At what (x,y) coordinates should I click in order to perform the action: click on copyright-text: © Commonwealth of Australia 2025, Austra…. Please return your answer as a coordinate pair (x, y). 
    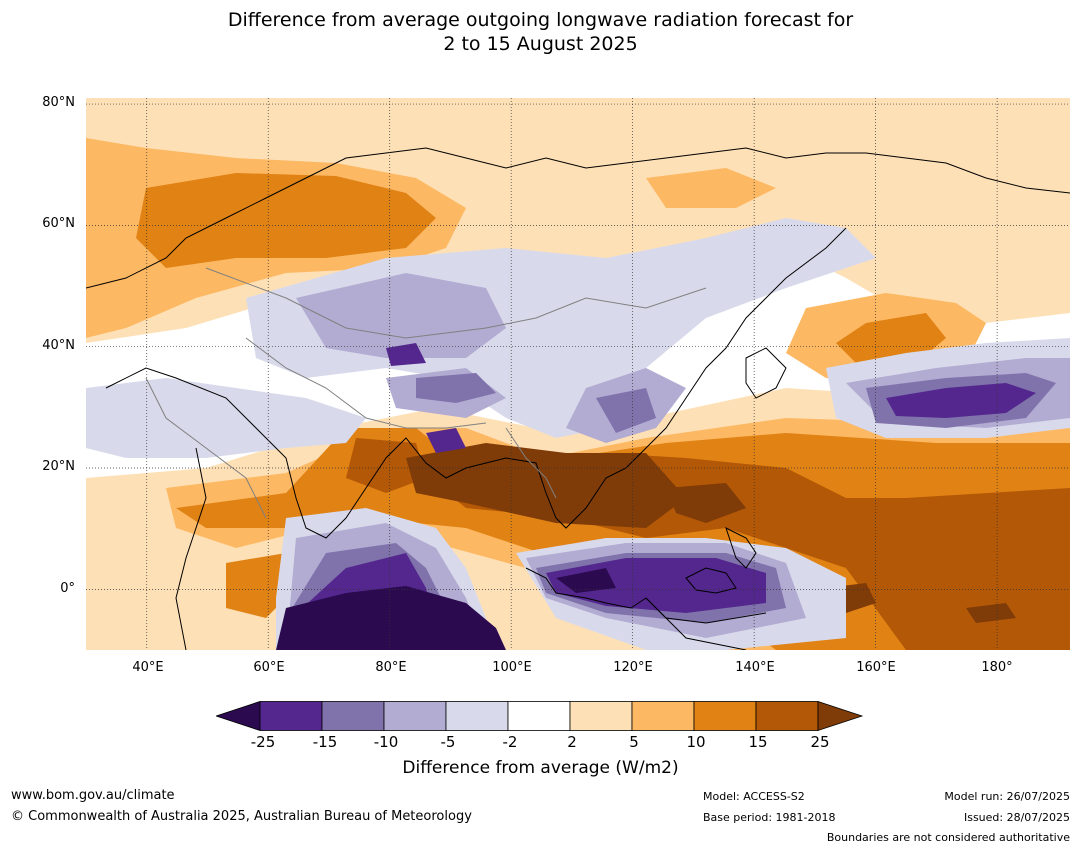
    Looking at the image, I should click on (241, 816).